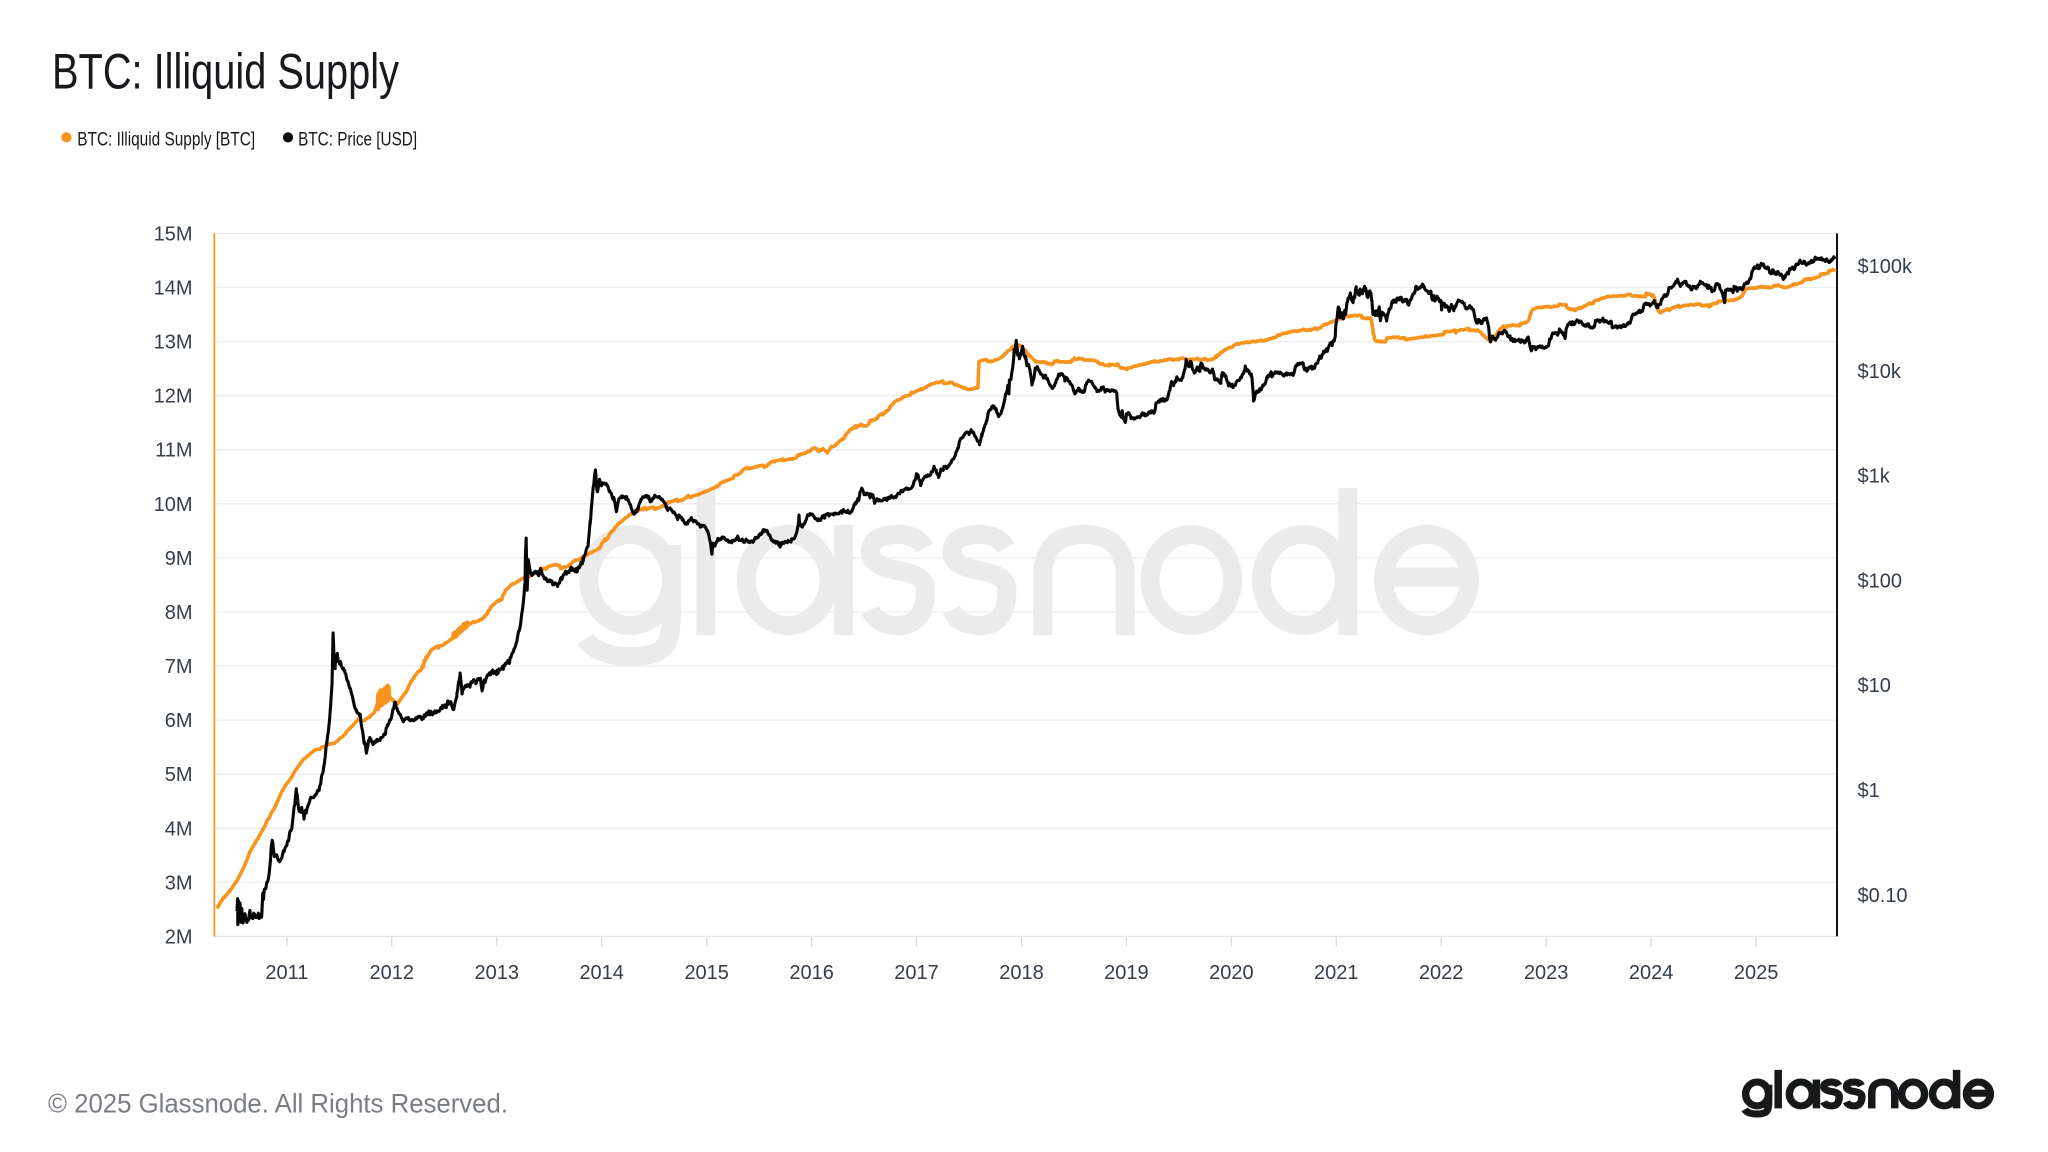 The height and width of the screenshot is (1152, 2048). Describe the element at coordinates (173, 505) in the screenshot. I see `svg-text: 10M` at that location.